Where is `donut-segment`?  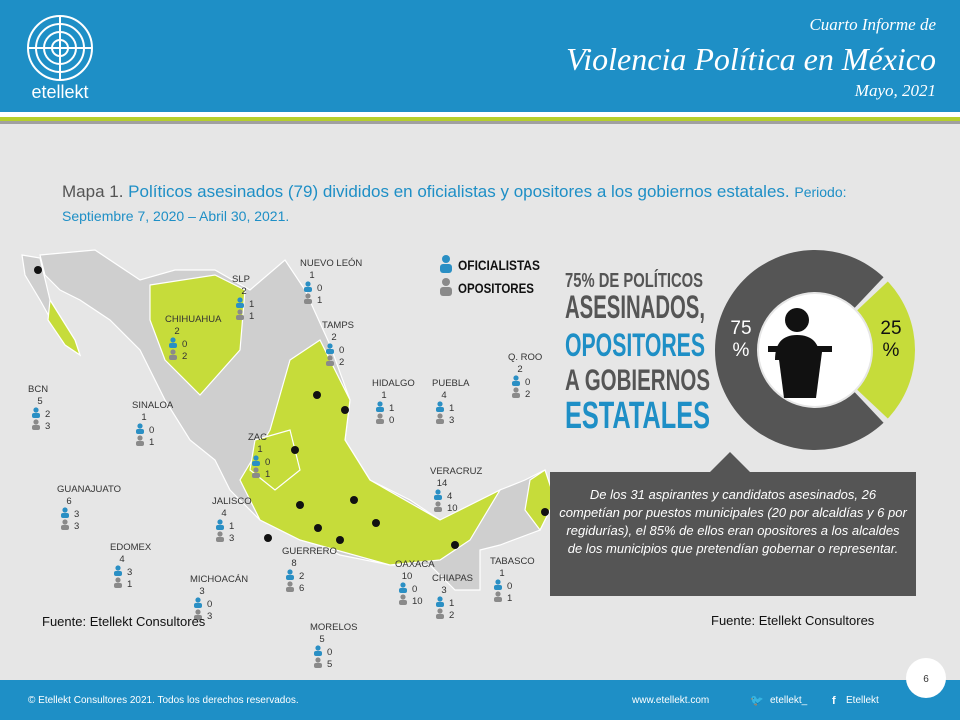
donut-segment is located at coordinates (799, 350).